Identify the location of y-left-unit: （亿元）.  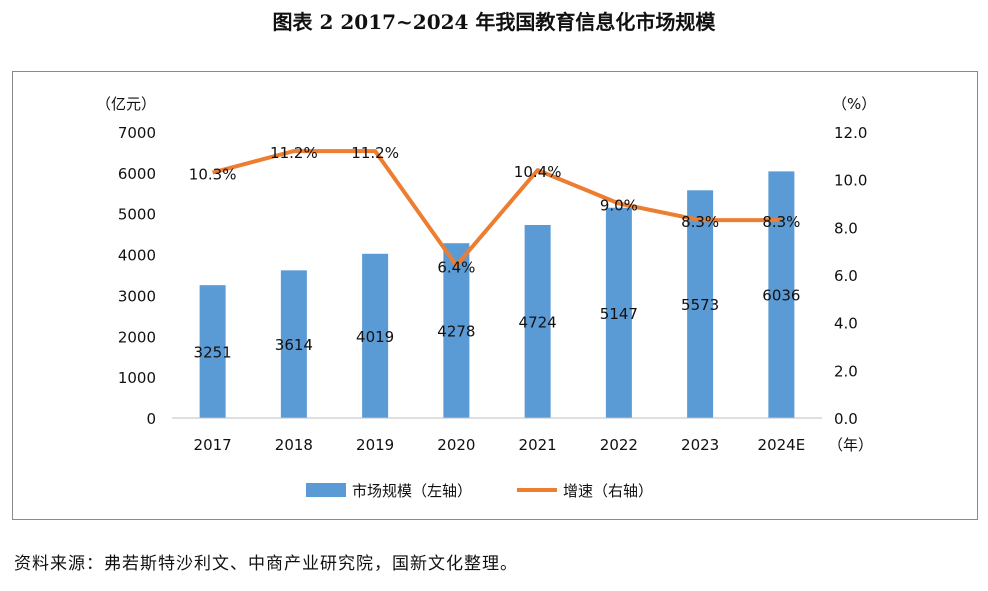
(126, 104).